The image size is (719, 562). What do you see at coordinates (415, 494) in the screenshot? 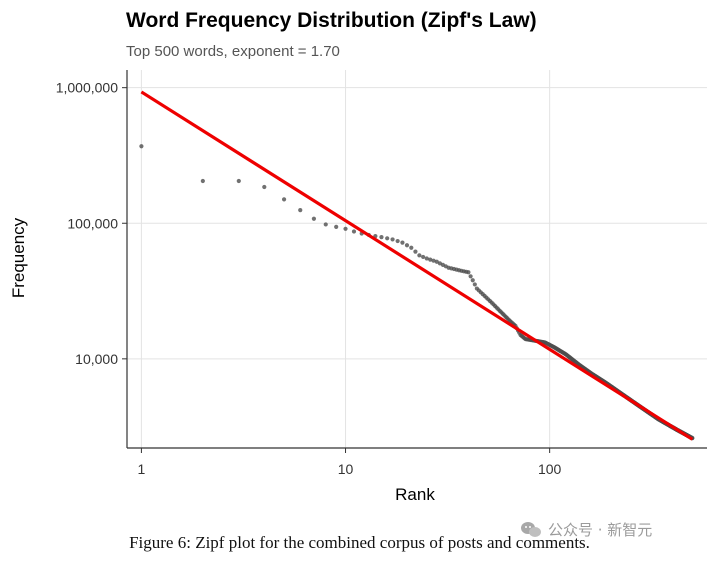
I see `x-axis-label: Rank` at bounding box center [415, 494].